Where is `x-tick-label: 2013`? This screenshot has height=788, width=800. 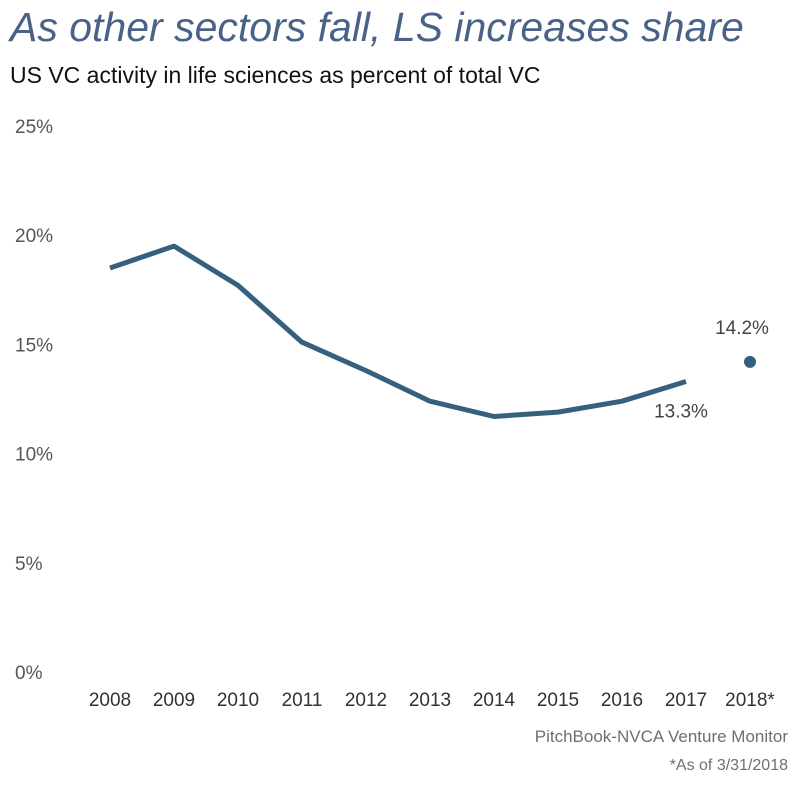
x-tick-label: 2013 is located at coordinates (430, 700).